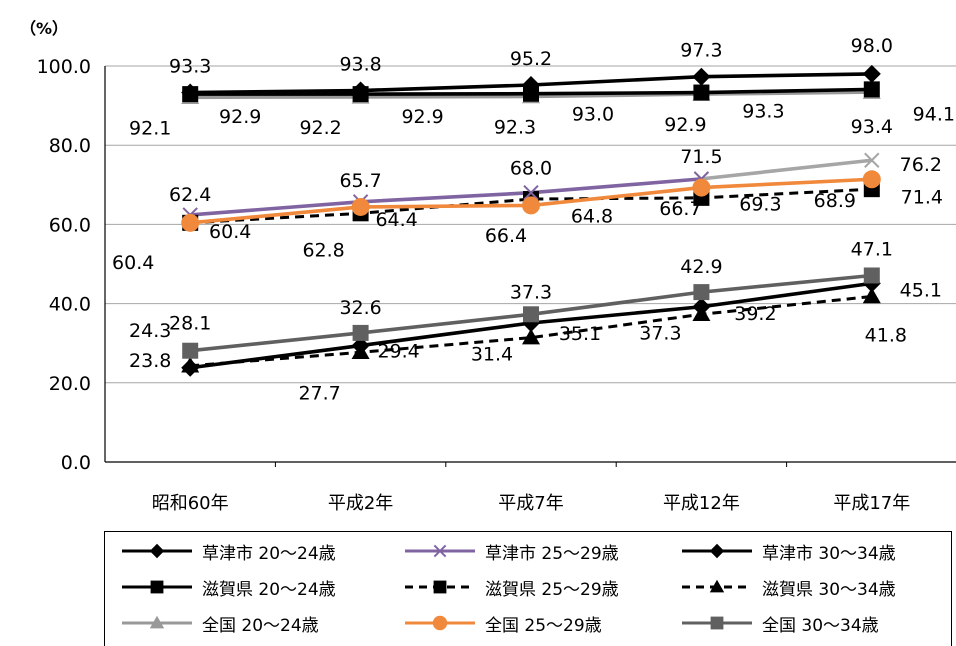 The width and height of the screenshot is (956, 646). I want to click on data-label: 23.8, so click(150, 361).